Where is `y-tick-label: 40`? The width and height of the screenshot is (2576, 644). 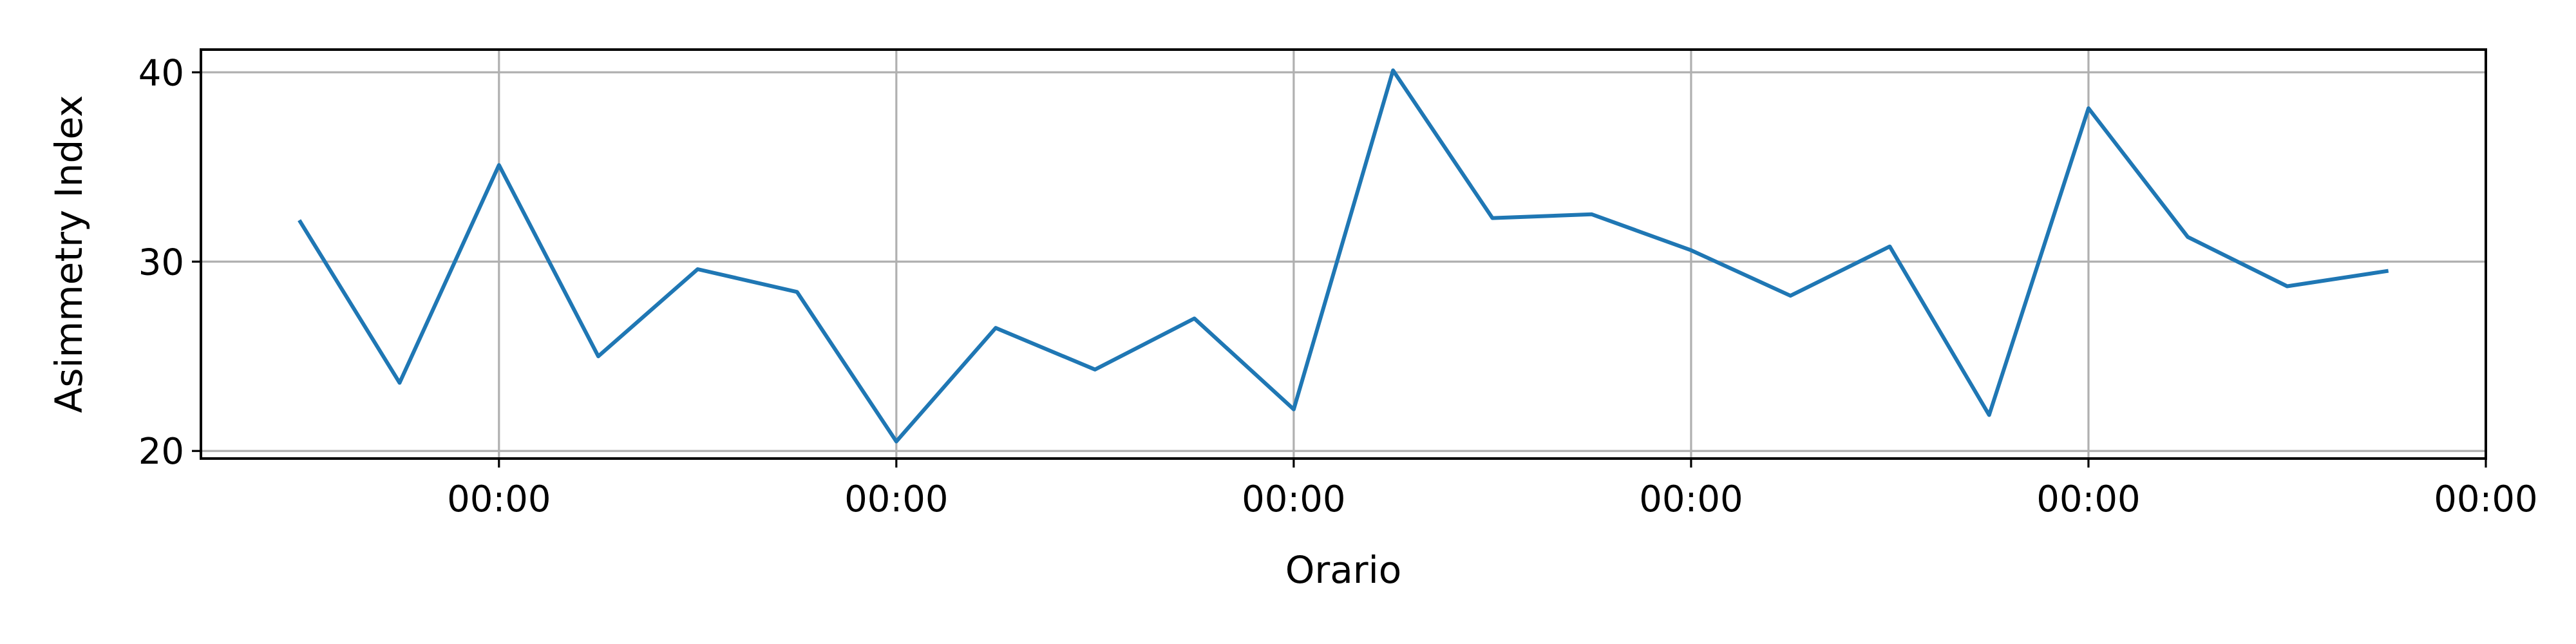
y-tick-label: 40 is located at coordinates (161, 73).